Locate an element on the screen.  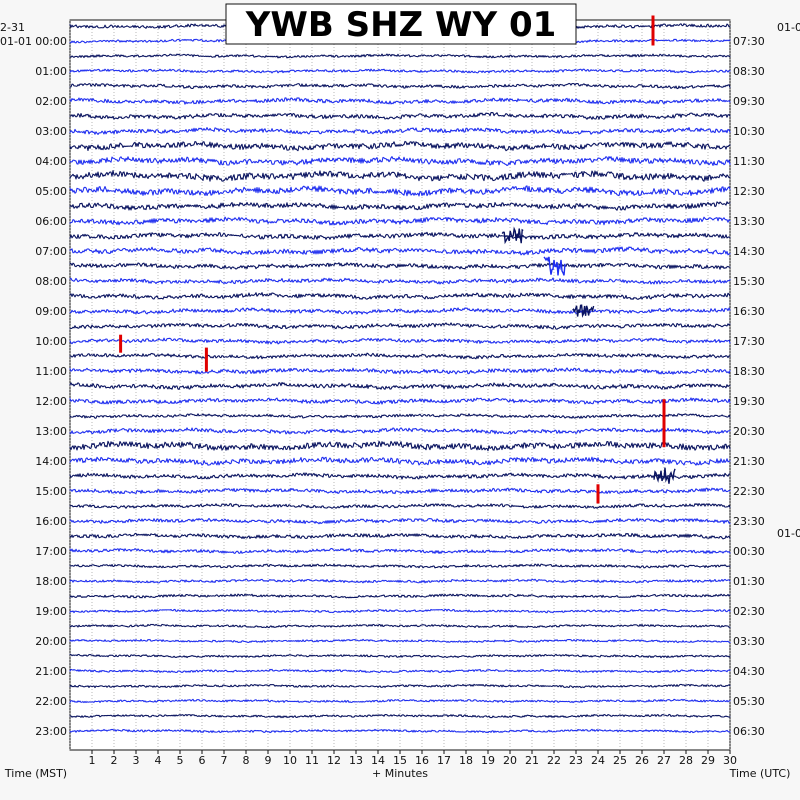
x-tick-label: 14 is located at coordinates (378, 760).